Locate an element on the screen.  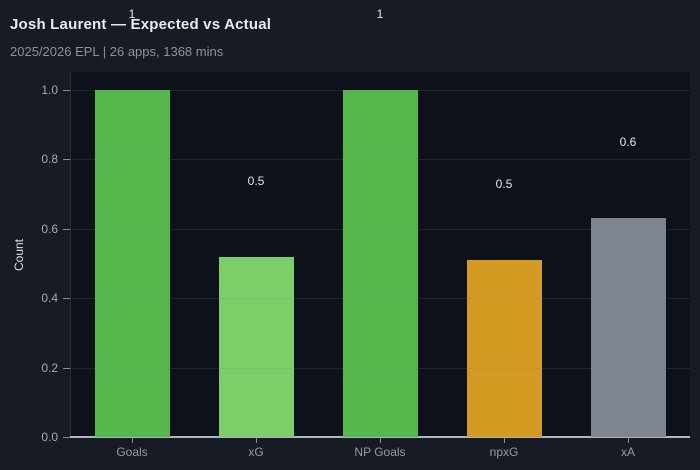
chart-subtitle: 2025/2026 EPL | 26 apps, 1368 mins is located at coordinates (117, 51).